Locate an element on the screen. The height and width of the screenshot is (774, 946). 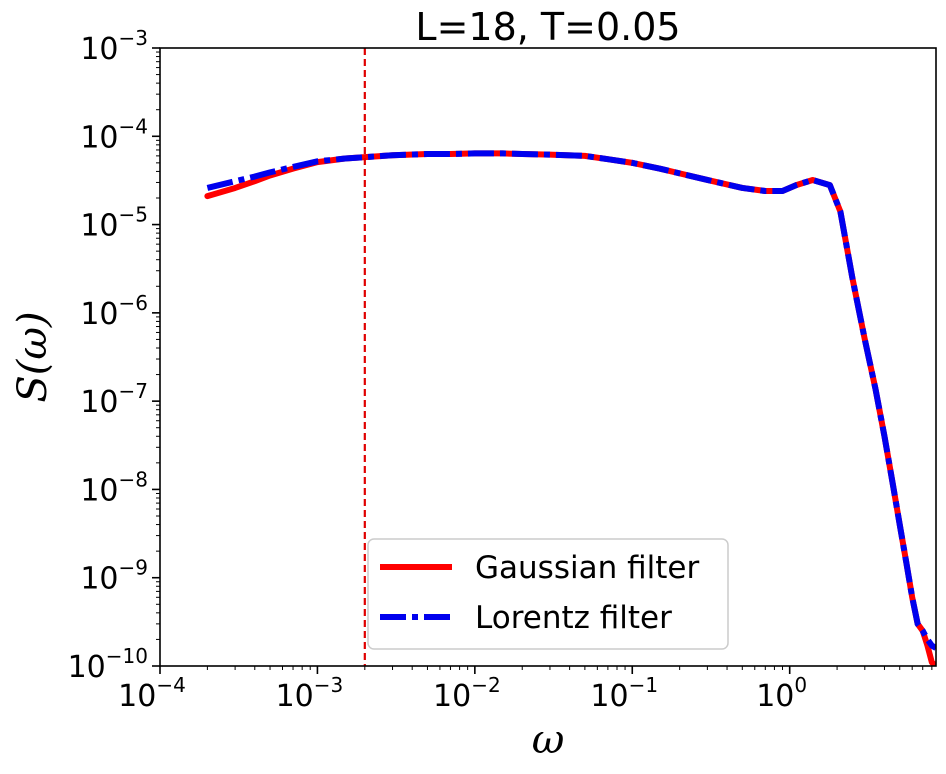
y-tick-label: 10⁻³ is located at coordinates (114, 46).